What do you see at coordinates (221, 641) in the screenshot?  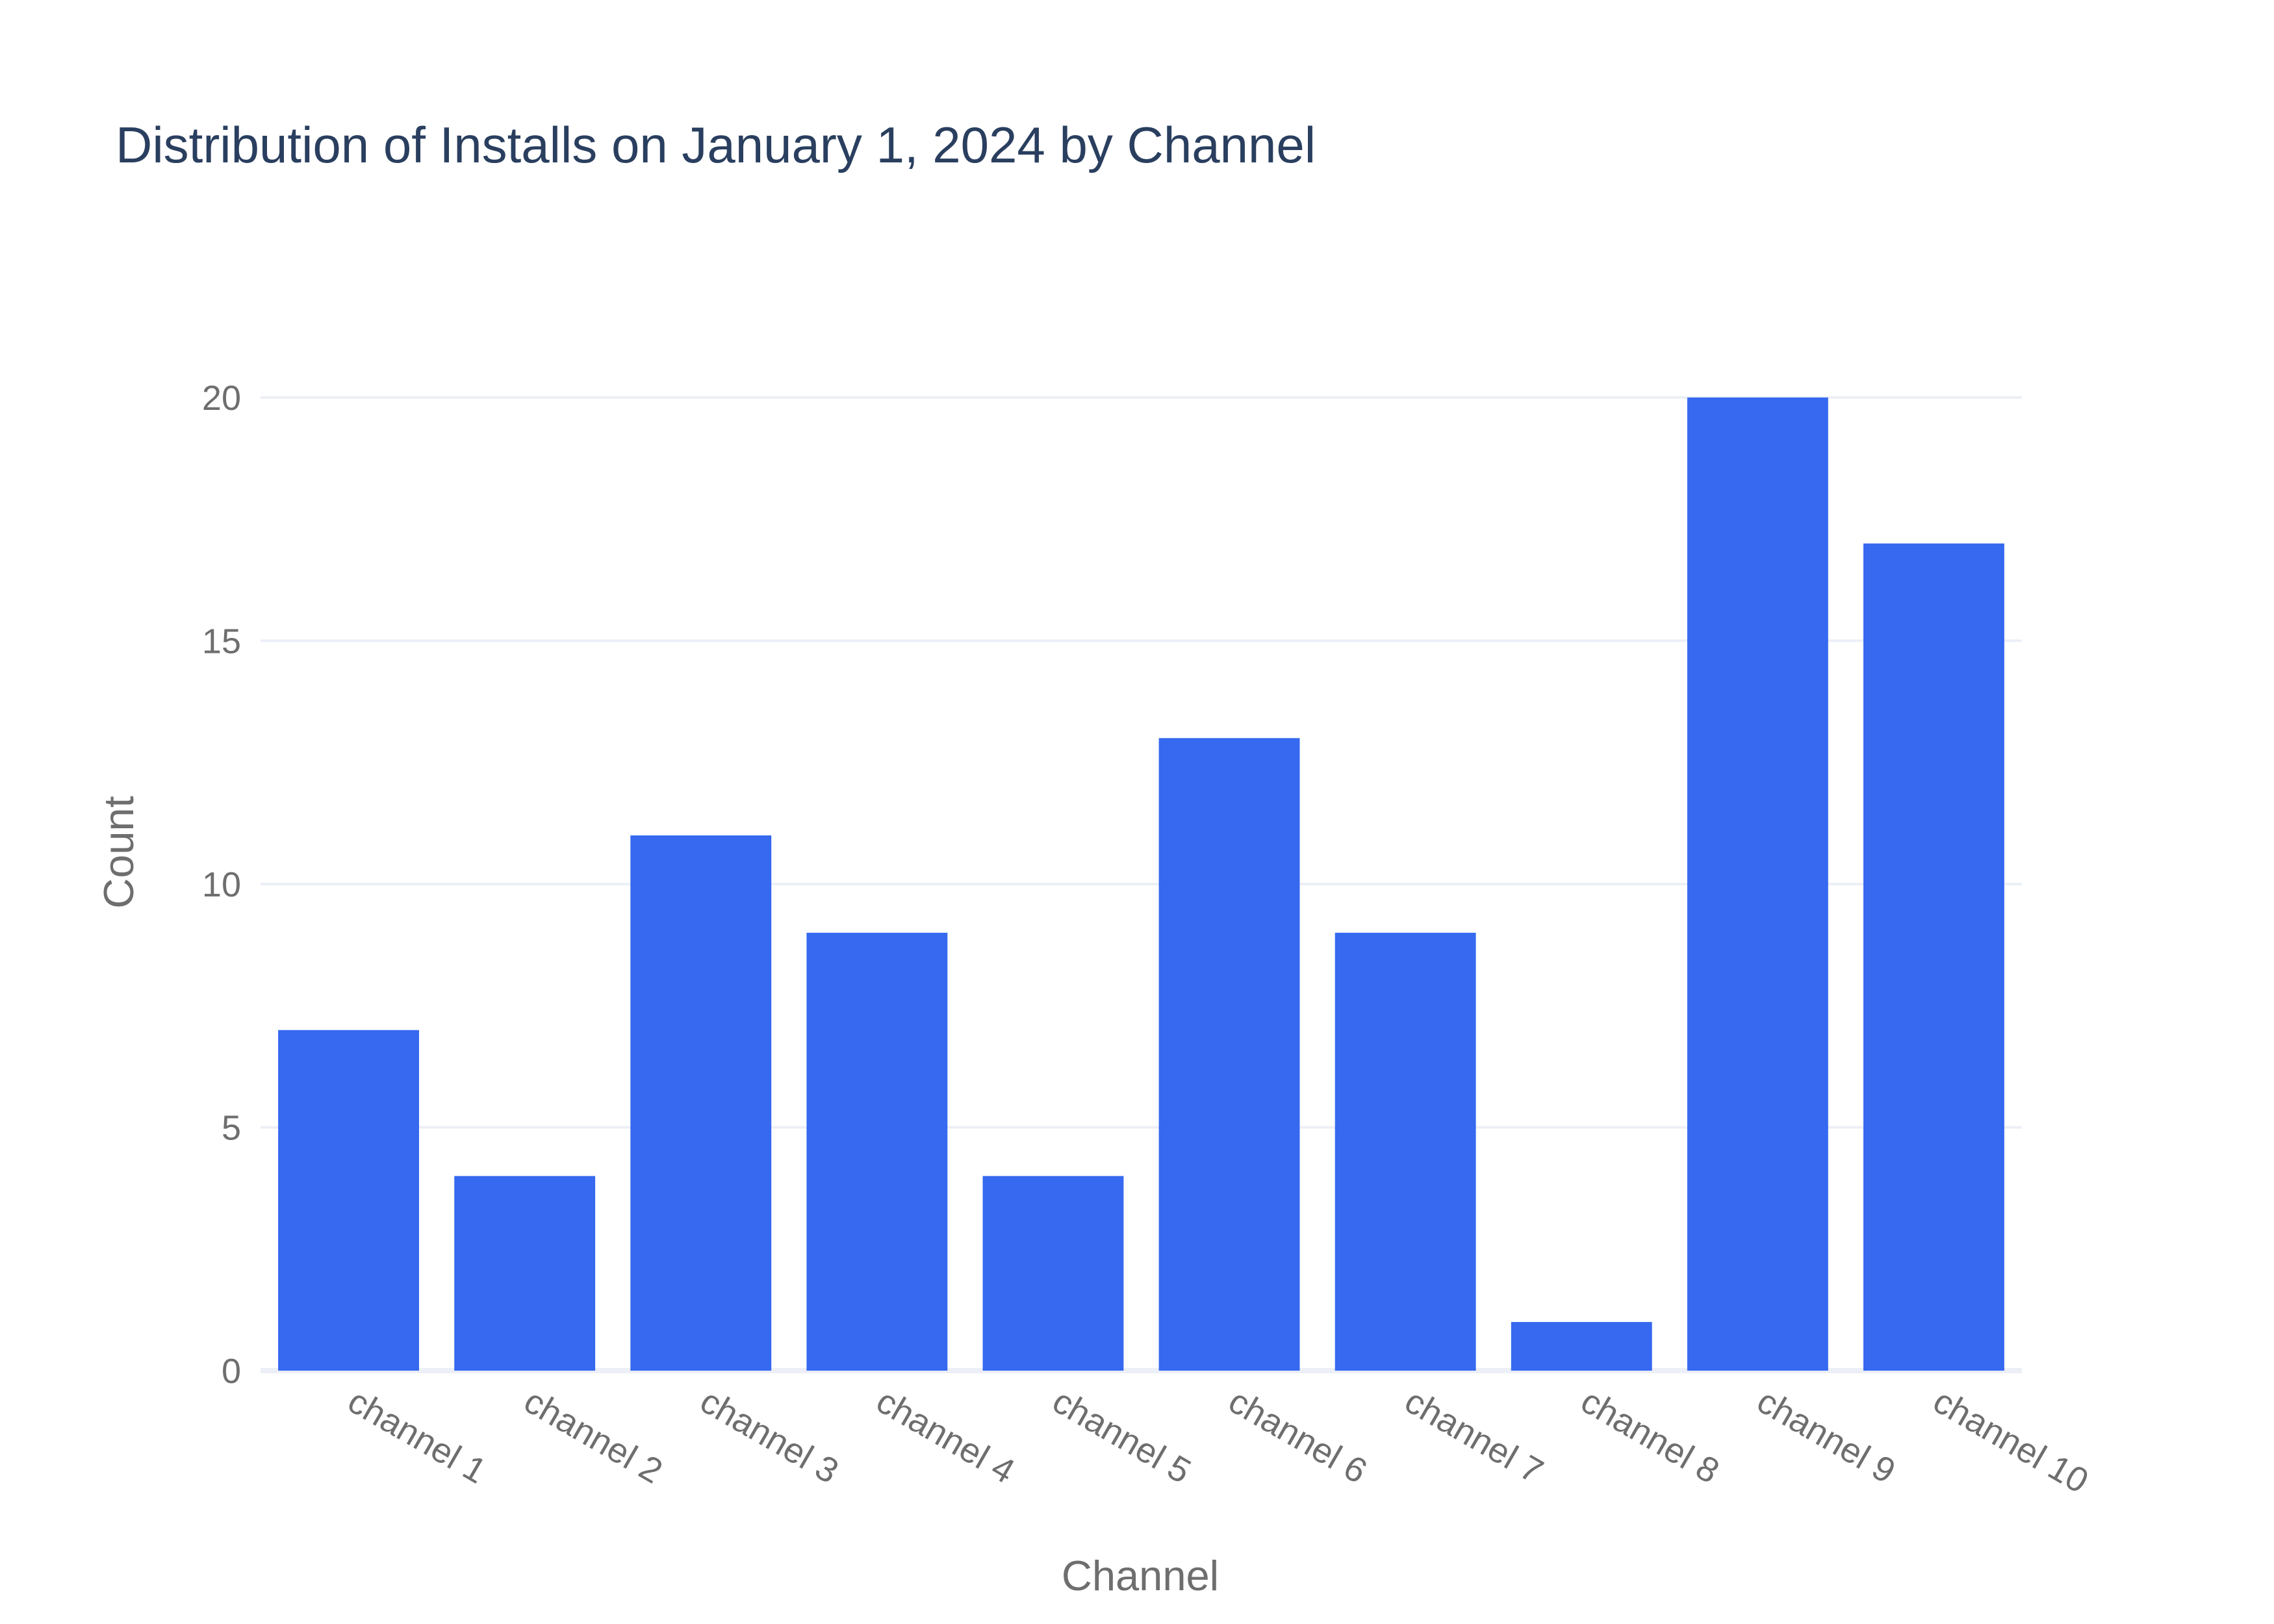 I see `y-tick-label: 15` at bounding box center [221, 641].